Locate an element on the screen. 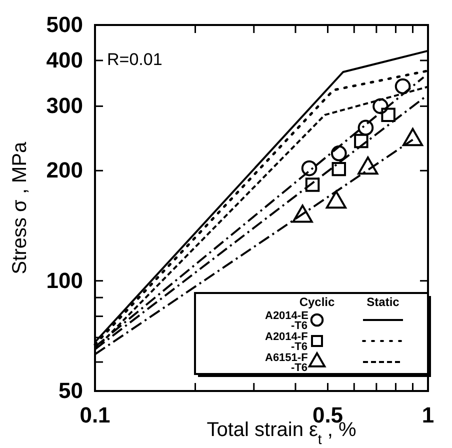  y-tick-label: 400 is located at coordinates (64, 60).